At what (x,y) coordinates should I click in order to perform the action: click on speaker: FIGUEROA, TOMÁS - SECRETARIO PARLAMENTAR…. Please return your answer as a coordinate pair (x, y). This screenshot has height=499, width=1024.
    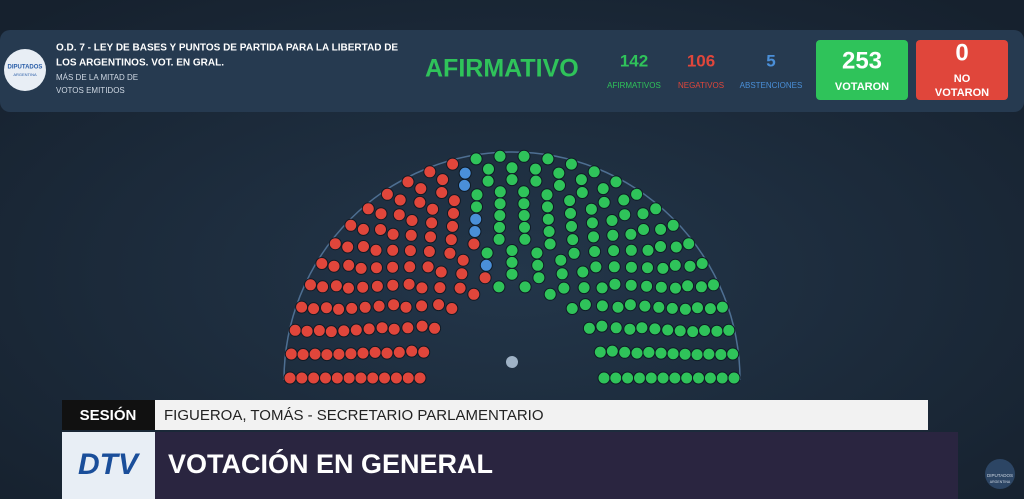
    Looking at the image, I should click on (354, 415).